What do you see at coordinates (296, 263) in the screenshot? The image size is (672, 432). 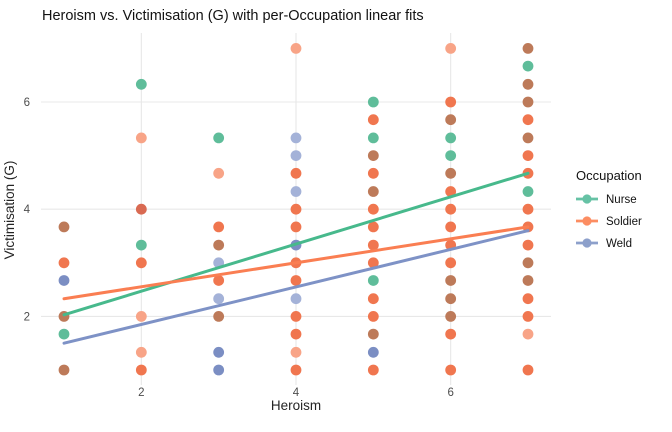 I see `fit-line-soldier` at bounding box center [296, 263].